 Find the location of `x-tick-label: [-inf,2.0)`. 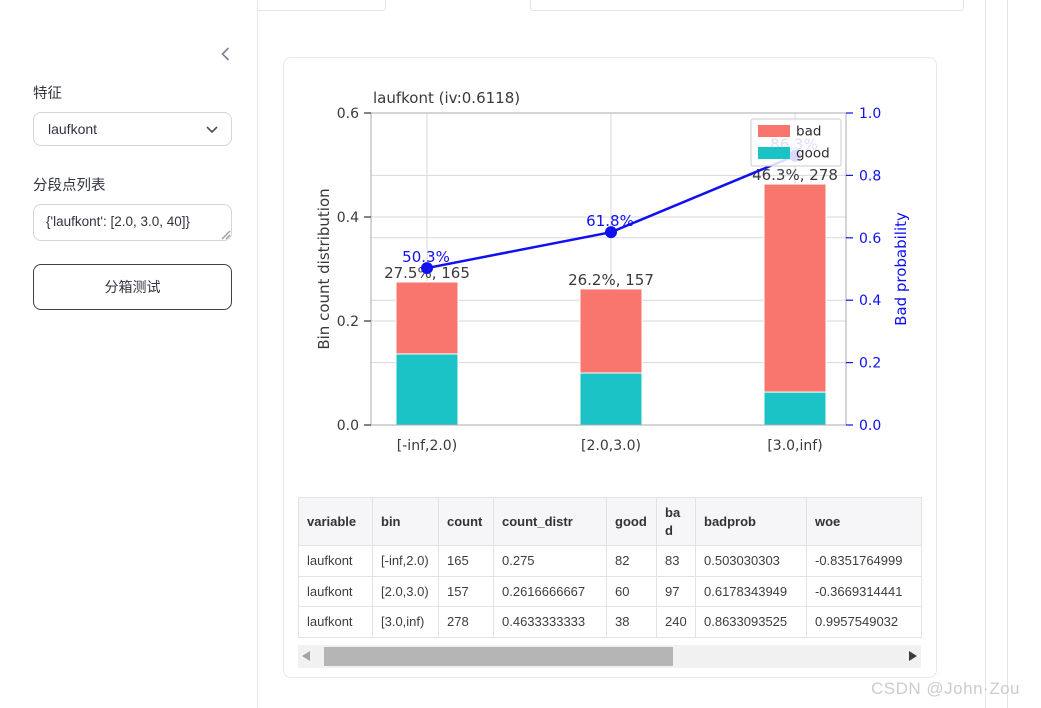

x-tick-label: [-inf,2.0) is located at coordinates (427, 446).